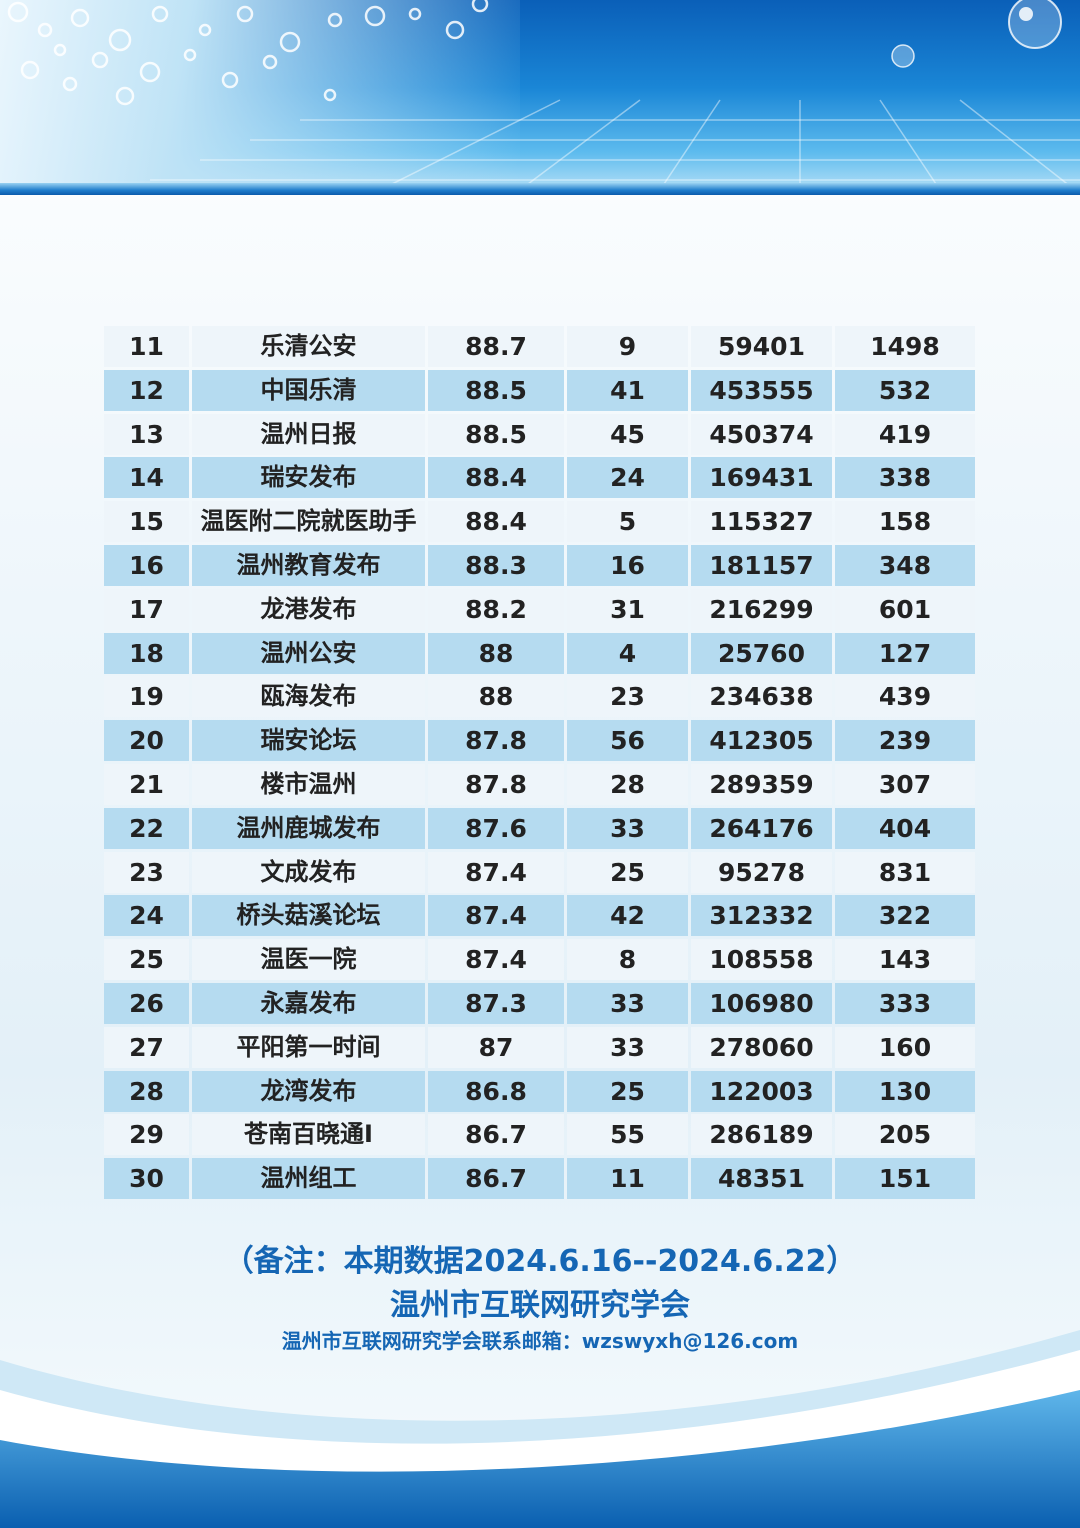  Describe the element at coordinates (761, 872) in the screenshot. I see `reads-cell: 95278` at that location.